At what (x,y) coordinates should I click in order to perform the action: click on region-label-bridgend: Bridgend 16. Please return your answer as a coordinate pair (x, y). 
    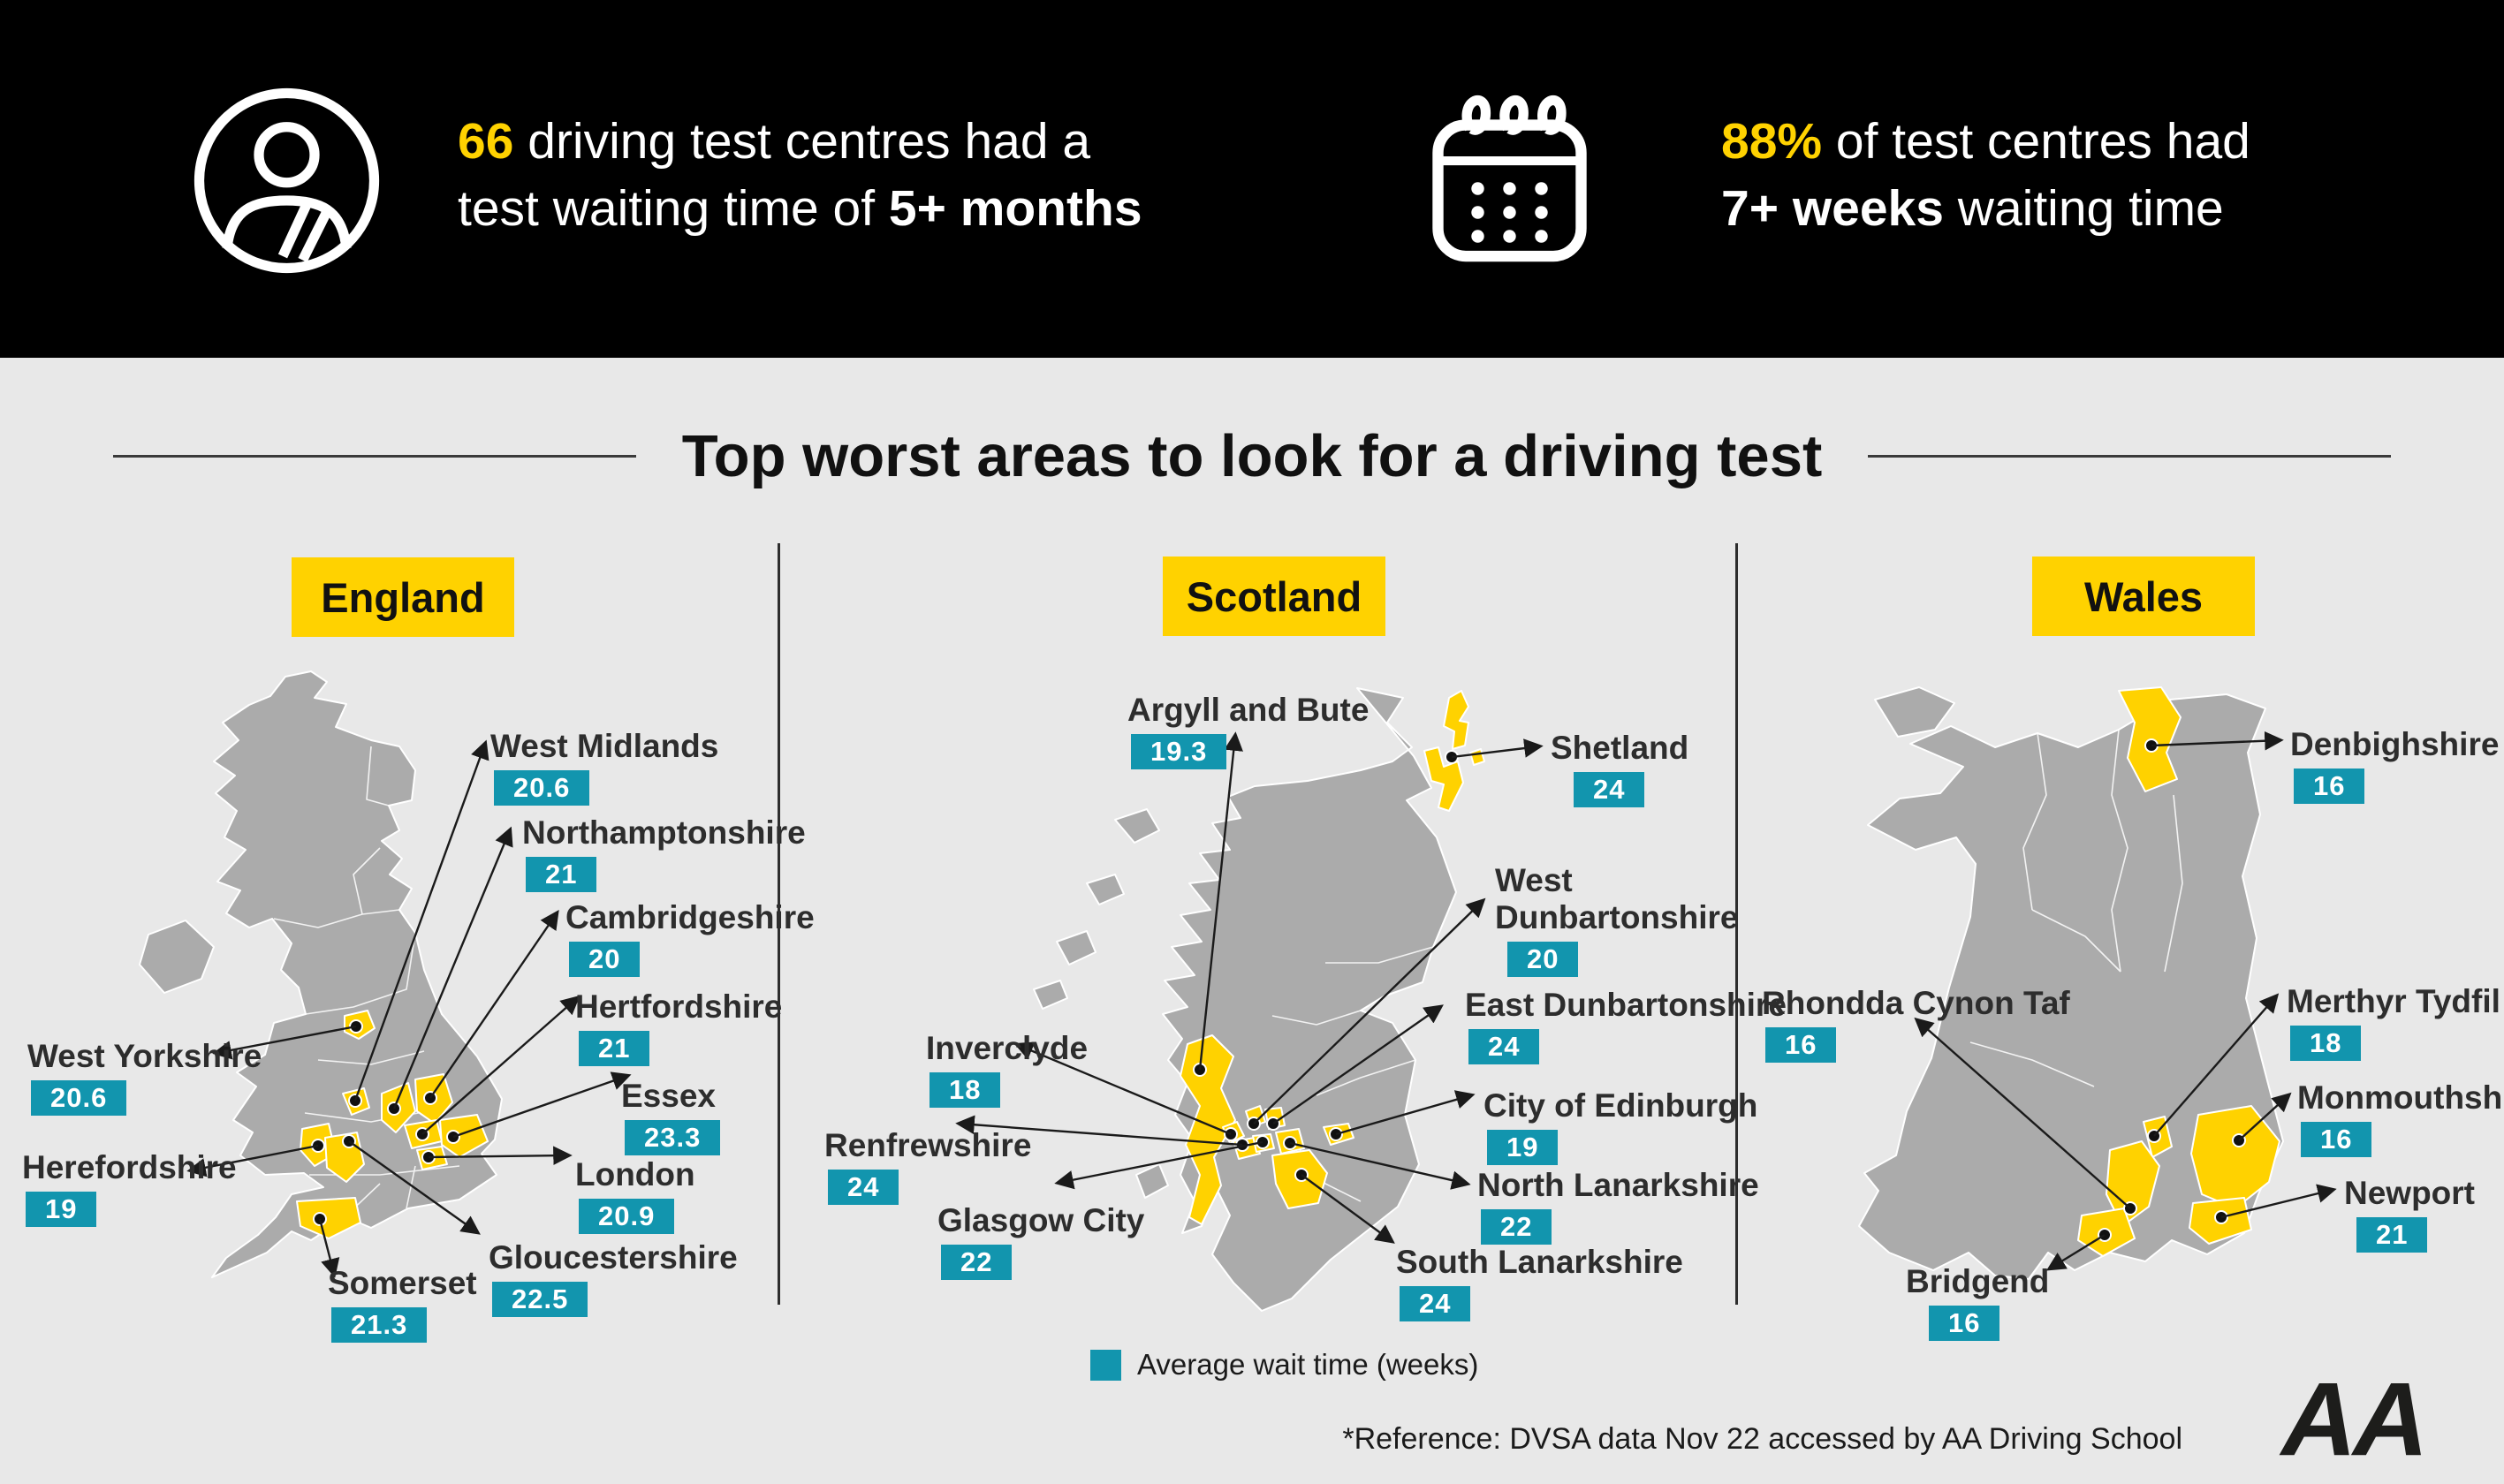
    Looking at the image, I should click on (1977, 1302).